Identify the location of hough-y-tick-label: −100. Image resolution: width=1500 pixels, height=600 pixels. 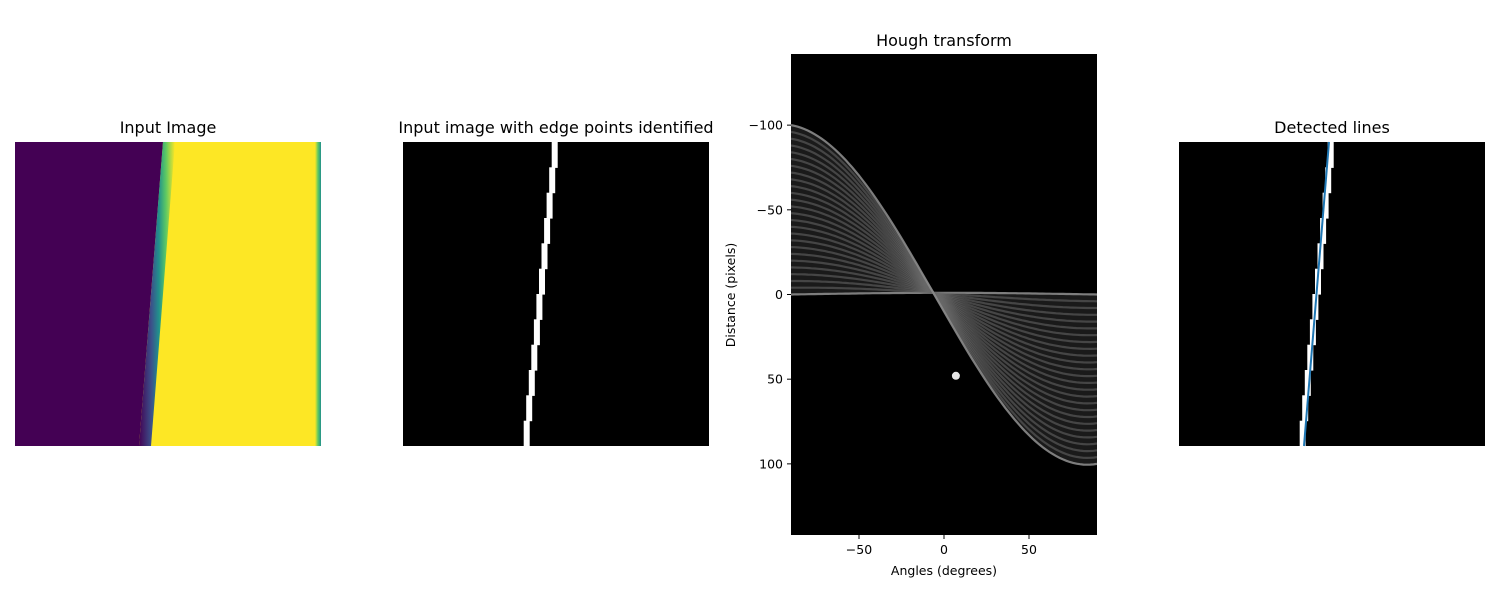
(766, 125).